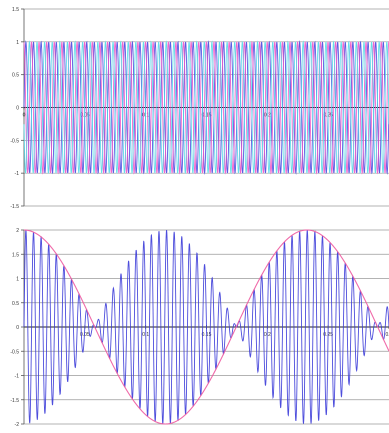  Describe the element at coordinates (17, 425) in the screenshot. I see `y-tick-label: -2` at that location.